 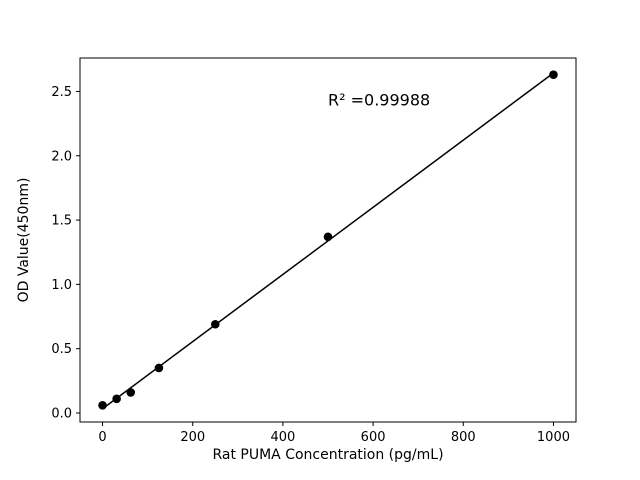 What do you see at coordinates (553, 437) in the screenshot?
I see `x-tick-label: 1000` at bounding box center [553, 437].